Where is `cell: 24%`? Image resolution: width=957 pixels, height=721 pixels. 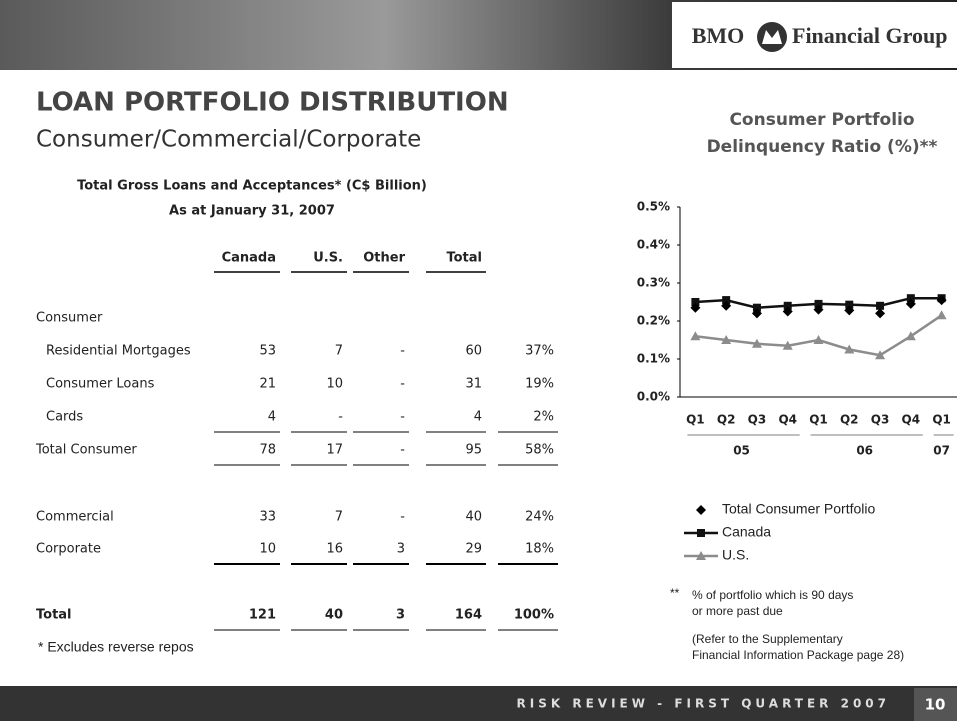 cell: 24% is located at coordinates (539, 517).